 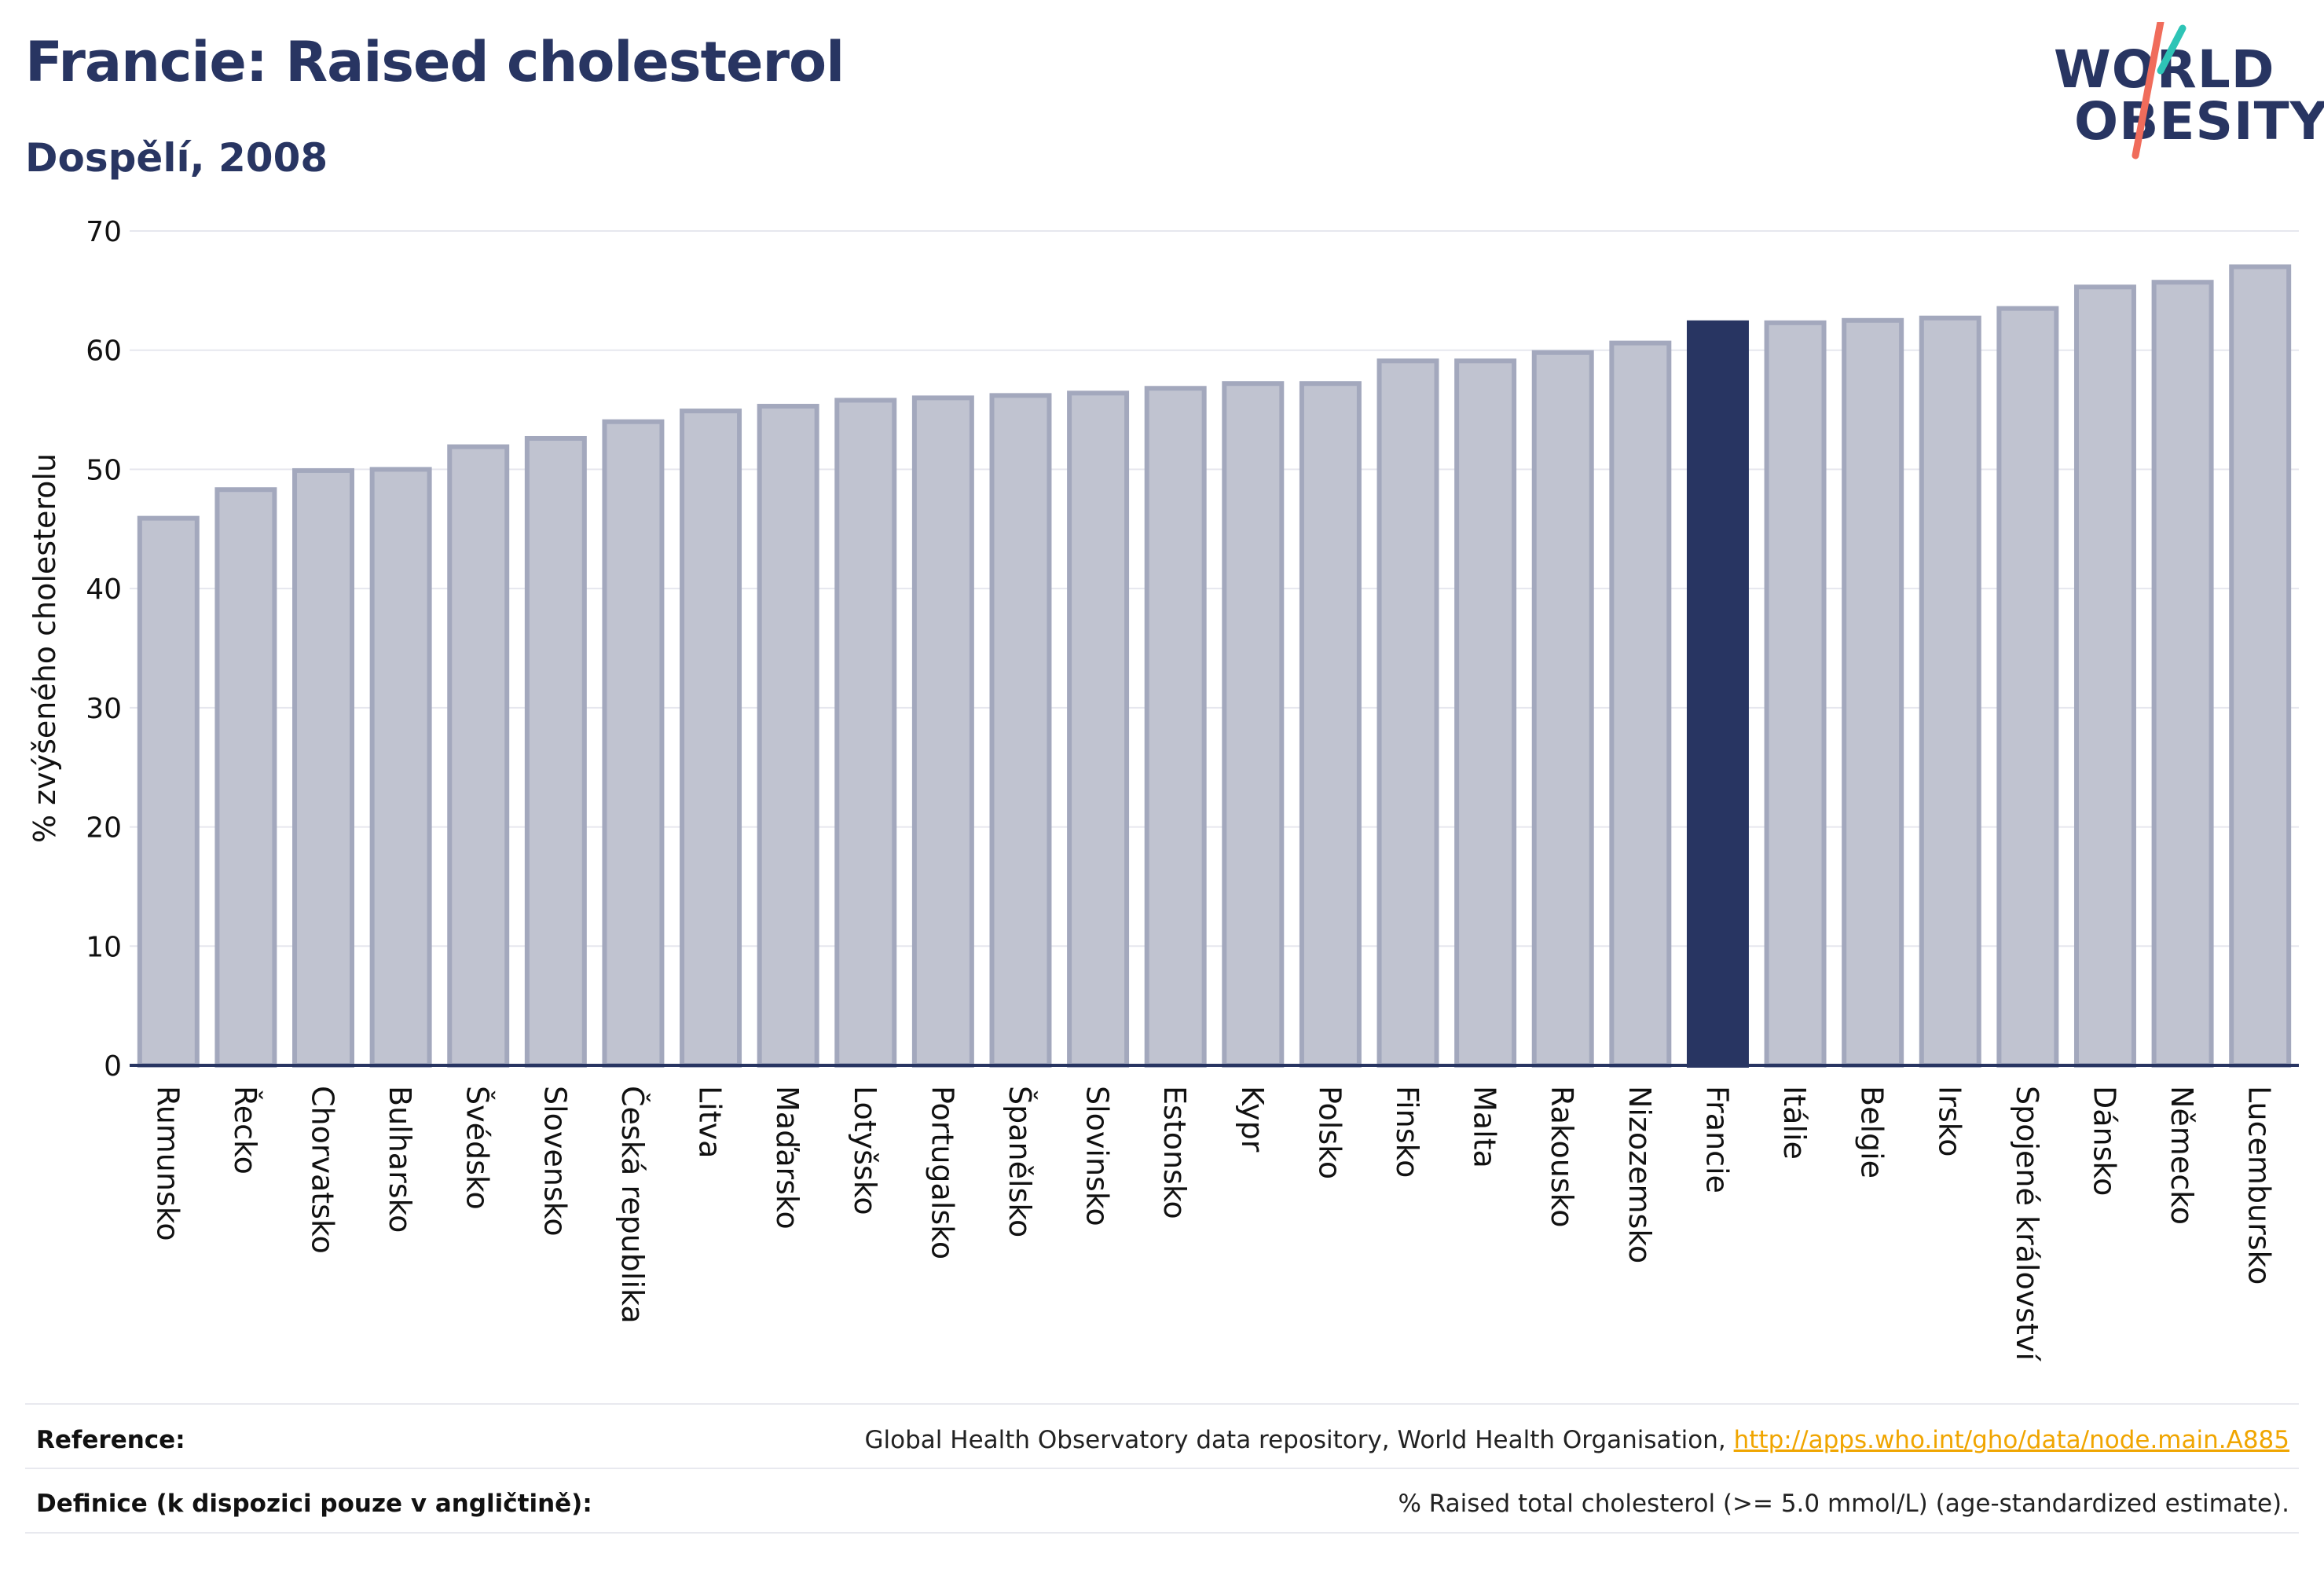 I want to click on x-tick-label: Irsko, so click(x=1949, y=1121).